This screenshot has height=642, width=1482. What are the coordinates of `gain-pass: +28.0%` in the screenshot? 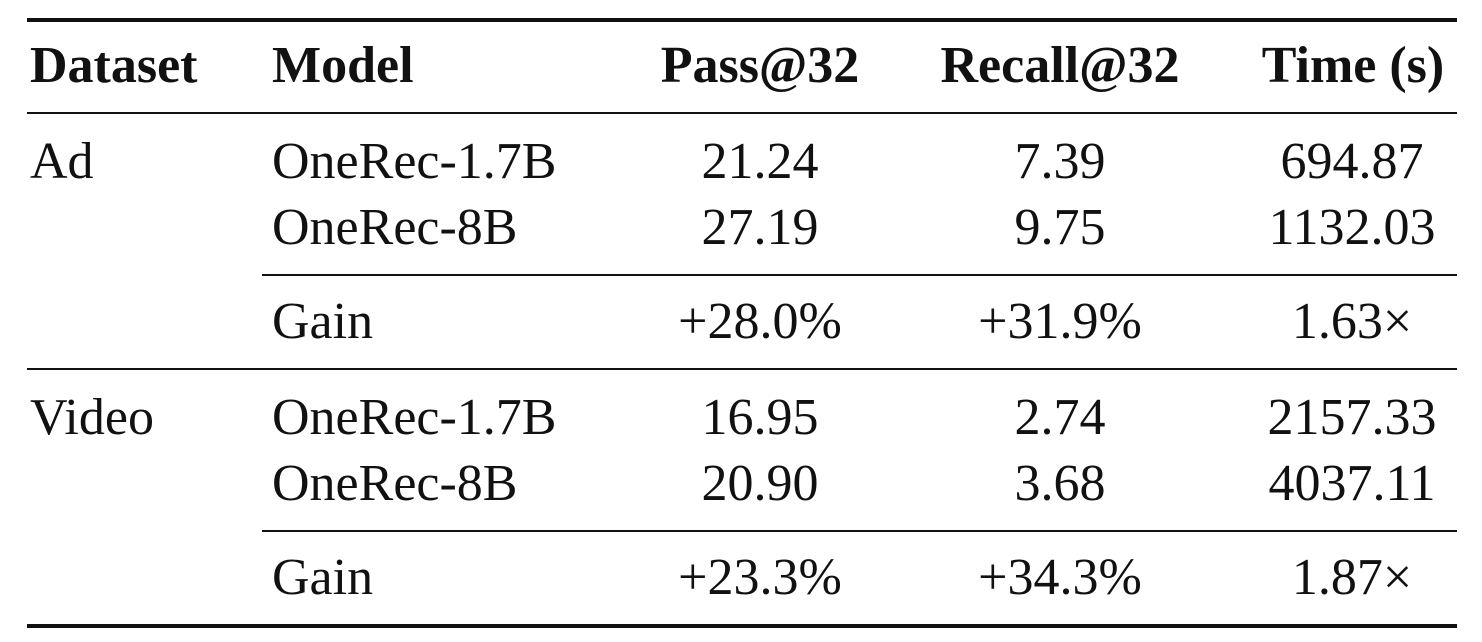 It's located at (760, 321).